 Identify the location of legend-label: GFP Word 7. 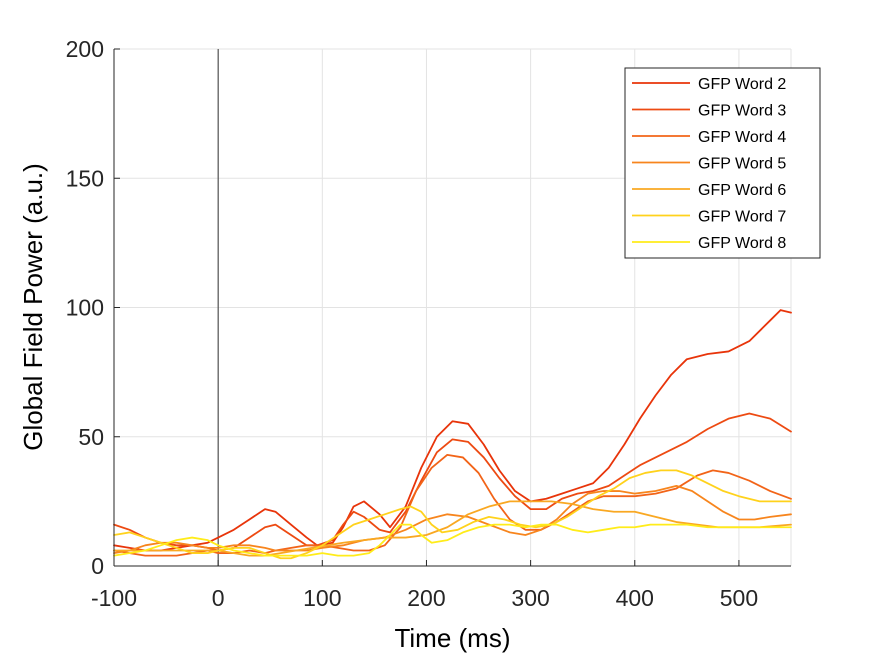
(742, 217).